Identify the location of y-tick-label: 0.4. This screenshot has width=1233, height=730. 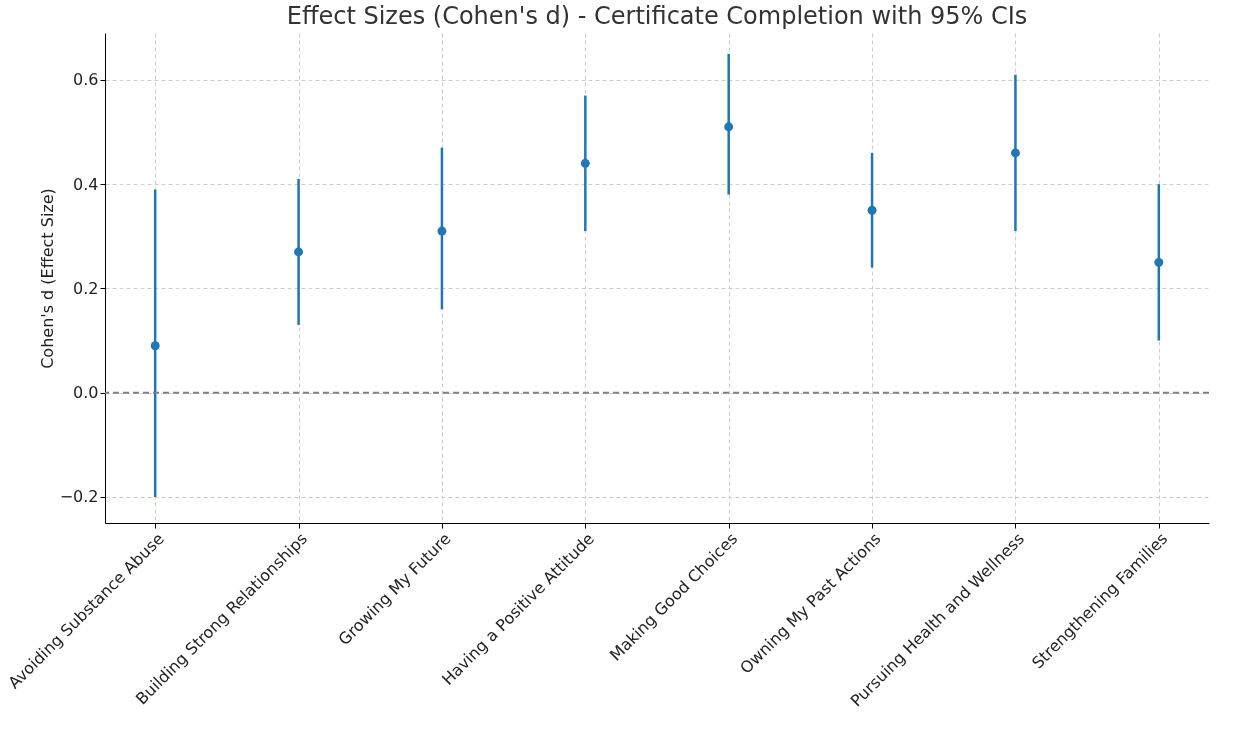
(86, 184).